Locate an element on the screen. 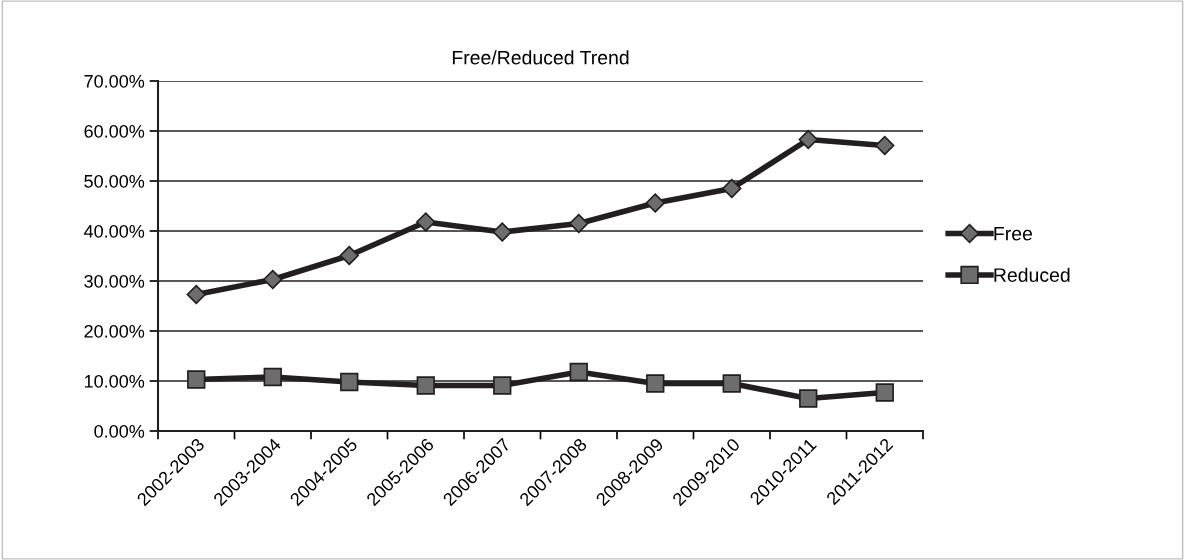 Image resolution: width=1185 pixels, height=560 pixels. y-tick-label: 20.00% is located at coordinates (114, 331).